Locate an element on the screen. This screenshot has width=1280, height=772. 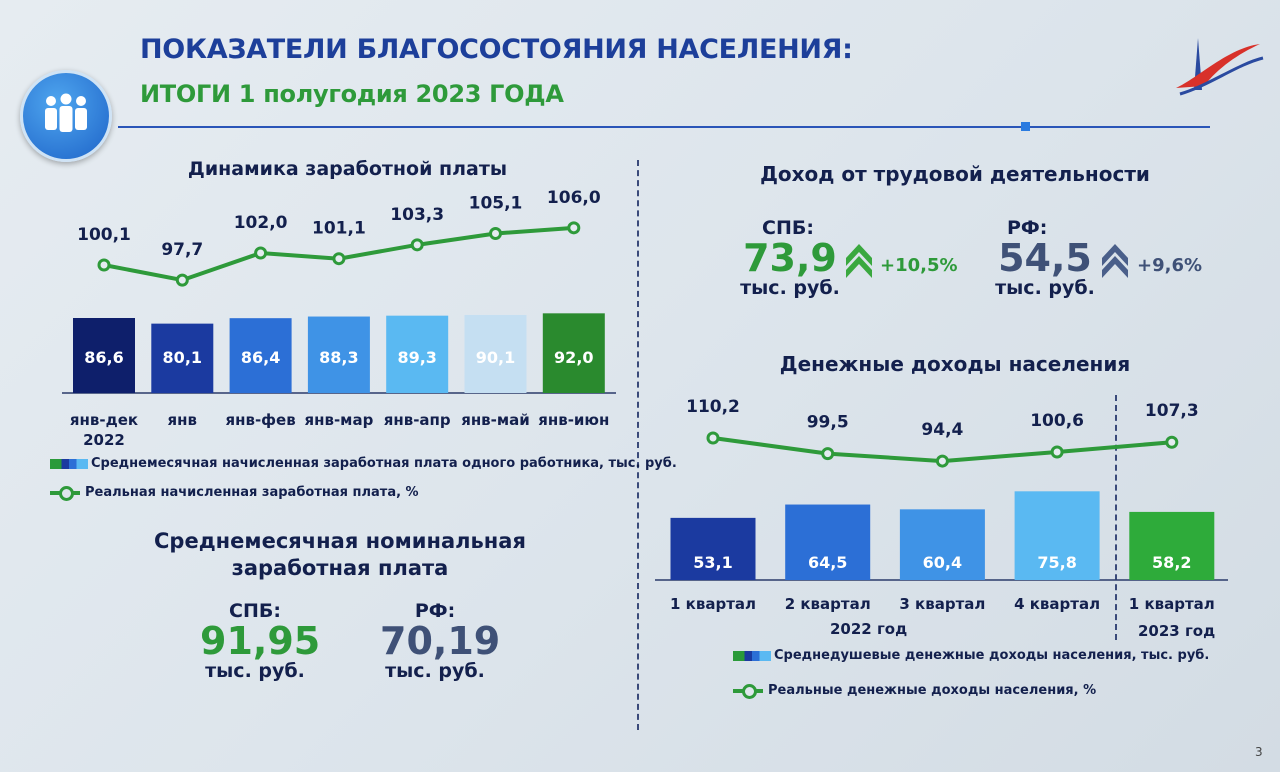
income-section-title: Доход от трудовой деятельности is located at coordinates (955, 174).